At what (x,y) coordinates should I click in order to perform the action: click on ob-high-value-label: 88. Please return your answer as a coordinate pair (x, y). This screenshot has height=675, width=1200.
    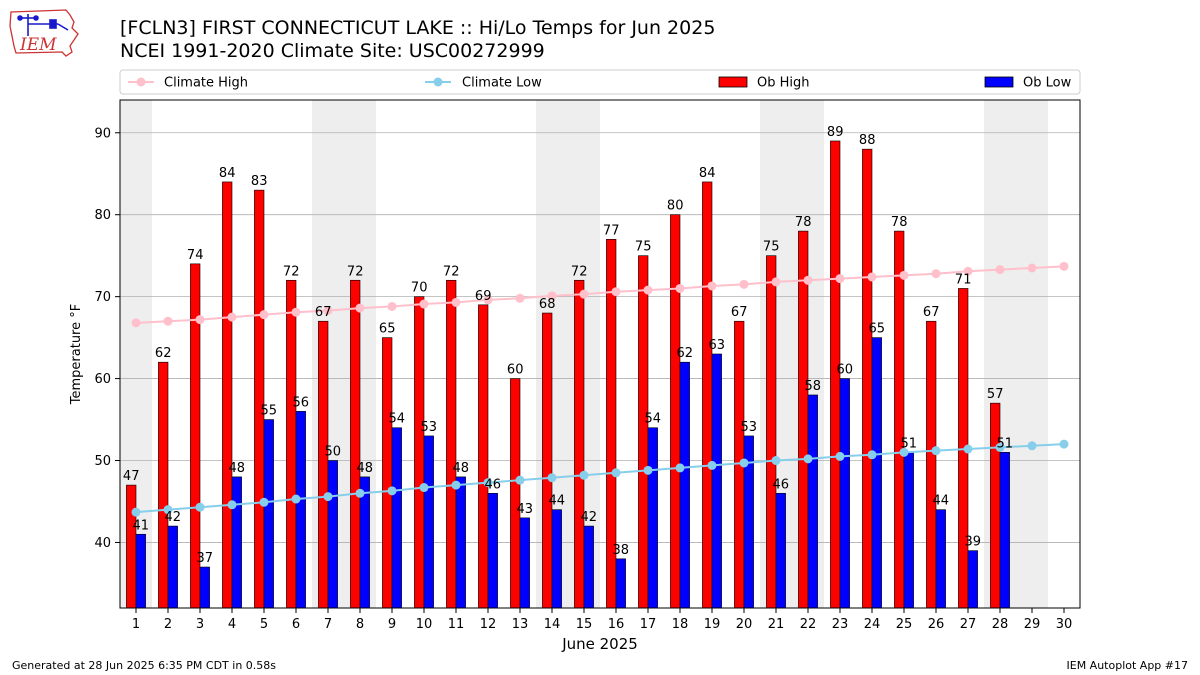
    Looking at the image, I should click on (867, 140).